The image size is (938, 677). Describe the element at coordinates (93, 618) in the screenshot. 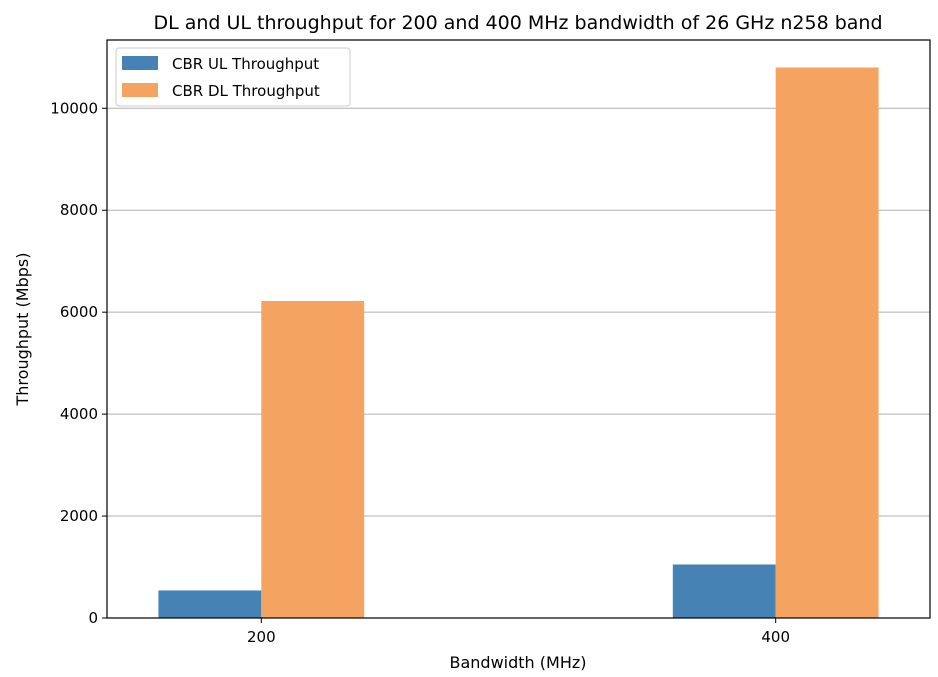

I see `y-tick-label: 0` at that location.